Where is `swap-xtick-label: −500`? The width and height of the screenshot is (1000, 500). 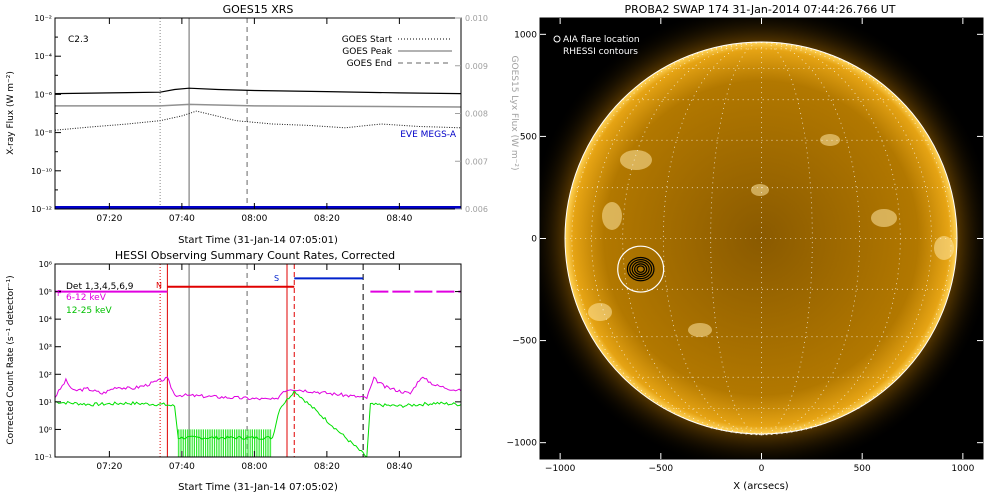
swap-xtick-label: −500 is located at coordinates (660, 469).